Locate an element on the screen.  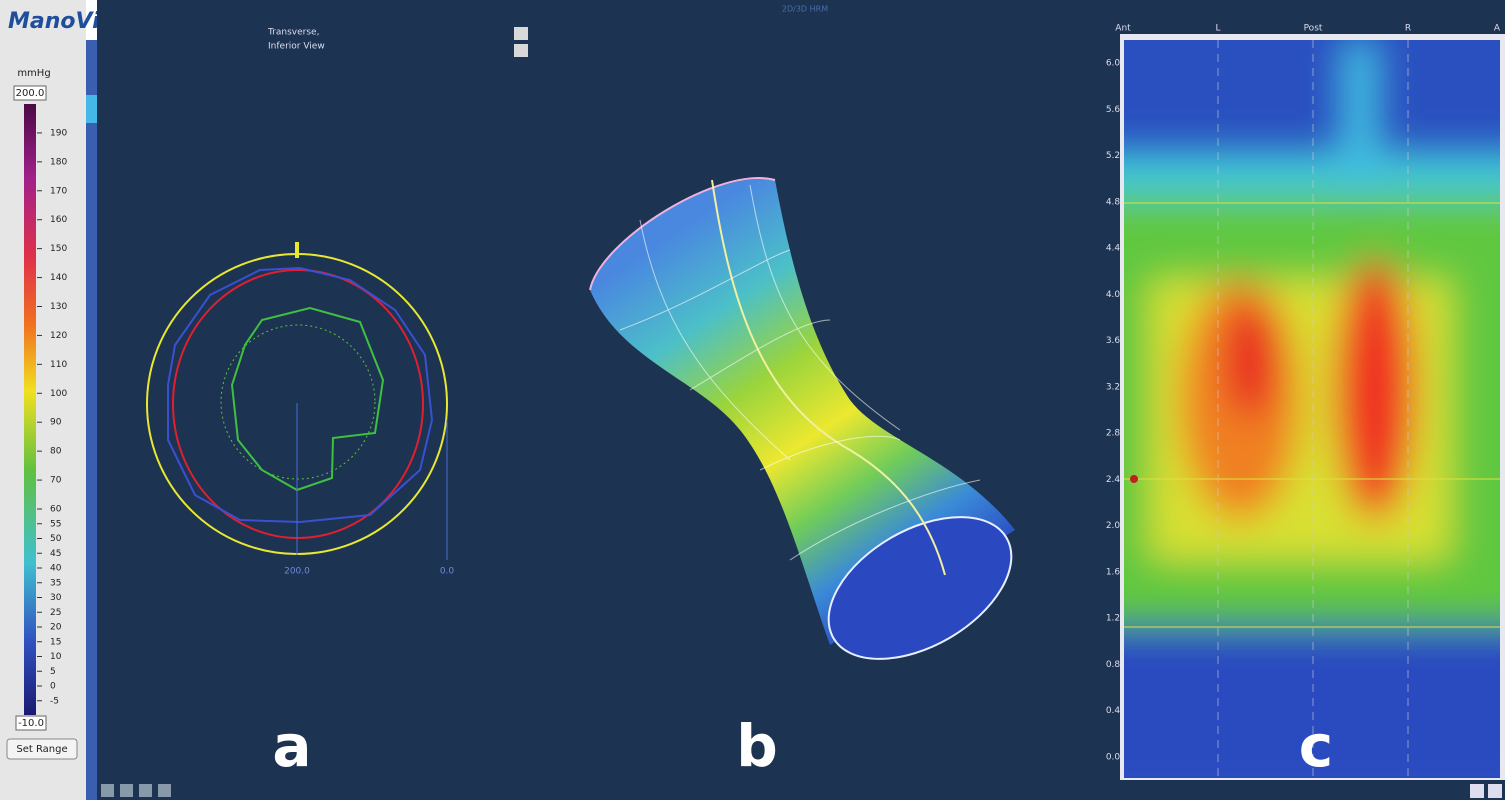
scale-unit: mmHg is located at coordinates (33, 73).